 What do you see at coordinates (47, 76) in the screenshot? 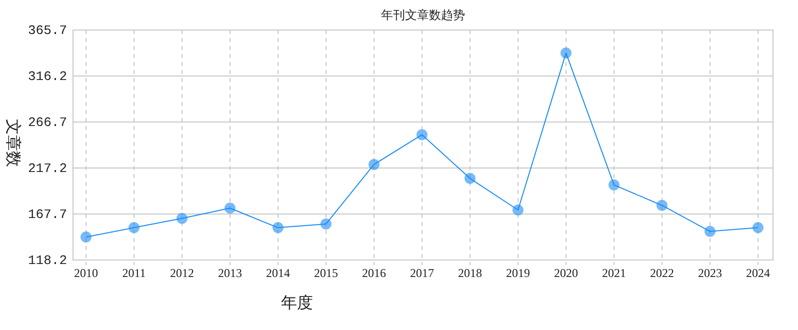
I see `y-tick-label: 316.2` at bounding box center [47, 76].